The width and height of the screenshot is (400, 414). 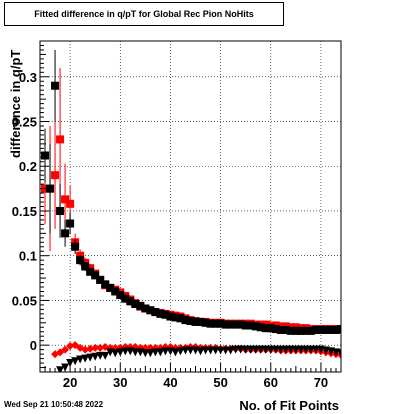 What do you see at coordinates (54, 404) in the screenshot?
I see `timestamp: Wed Sep 21 10:50:48 2022` at bounding box center [54, 404].